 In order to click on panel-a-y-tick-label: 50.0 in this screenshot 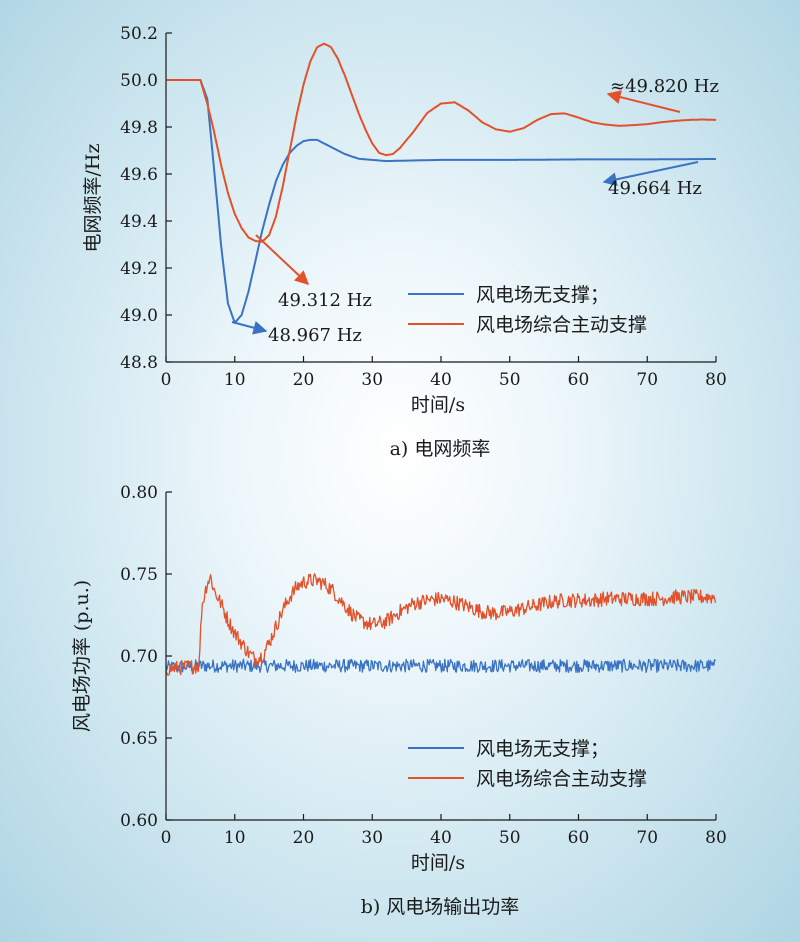, I will do `click(139, 81)`.